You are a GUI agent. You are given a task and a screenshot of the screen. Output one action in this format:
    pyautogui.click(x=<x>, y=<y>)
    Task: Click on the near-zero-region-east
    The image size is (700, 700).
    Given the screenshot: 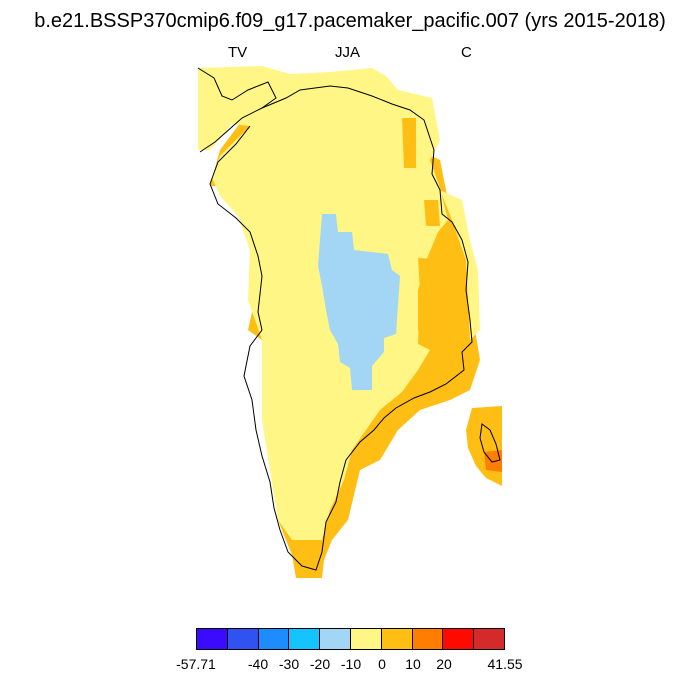 What is the action you would take?
    pyautogui.click(x=460, y=265)
    